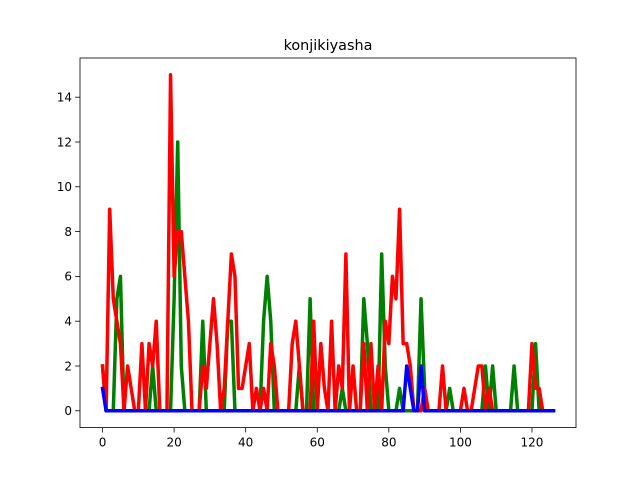 This screenshot has width=640, height=480. What do you see at coordinates (532, 443) in the screenshot?
I see `x-tick-label: 120` at bounding box center [532, 443].